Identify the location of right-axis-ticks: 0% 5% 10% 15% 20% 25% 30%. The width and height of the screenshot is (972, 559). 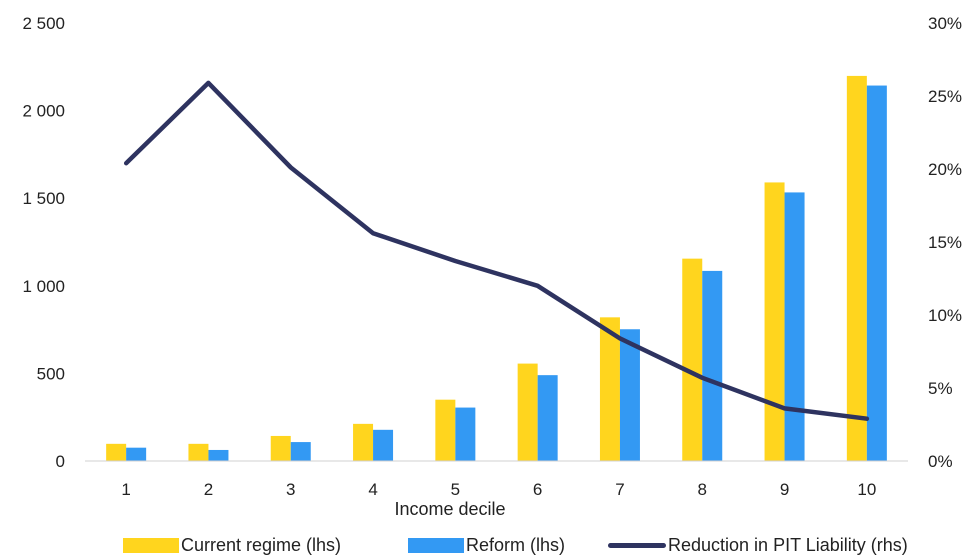
(945, 242).